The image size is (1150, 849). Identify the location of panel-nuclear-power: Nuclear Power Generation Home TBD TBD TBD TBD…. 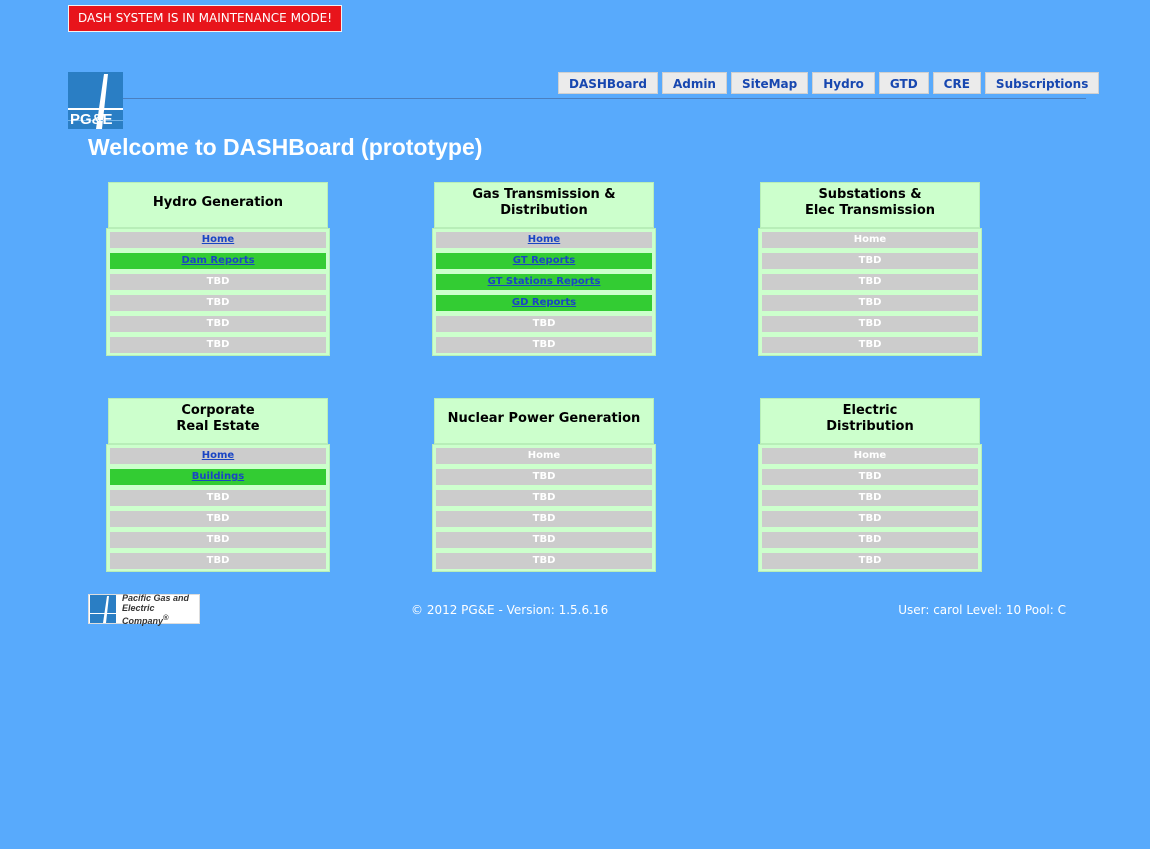
(544, 485).